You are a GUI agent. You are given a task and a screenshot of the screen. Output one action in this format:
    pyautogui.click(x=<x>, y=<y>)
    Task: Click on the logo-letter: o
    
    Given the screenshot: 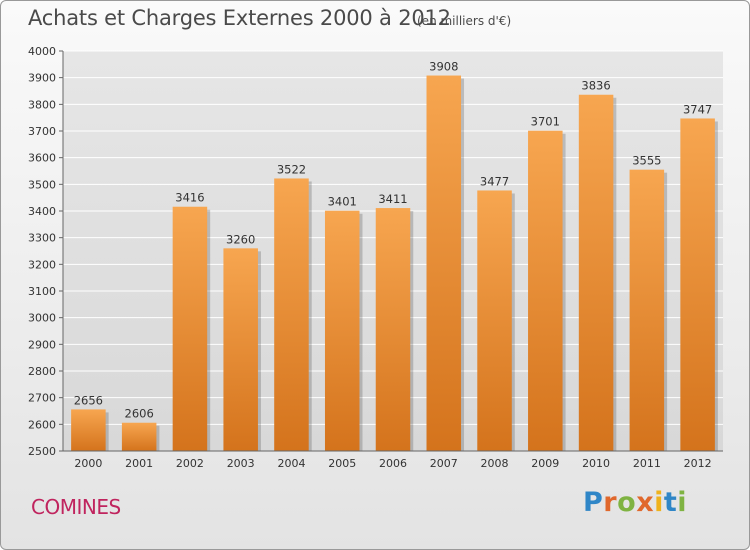 What is the action you would take?
    pyautogui.click(x=627, y=502)
    